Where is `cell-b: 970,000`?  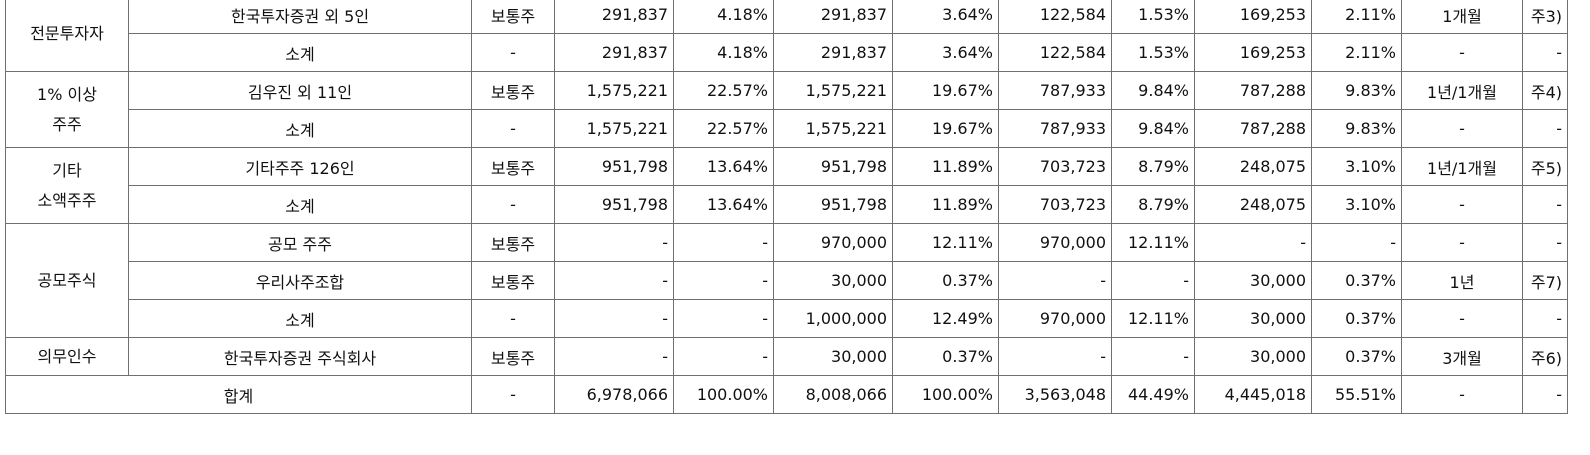
cell-b: 970,000 is located at coordinates (833, 242).